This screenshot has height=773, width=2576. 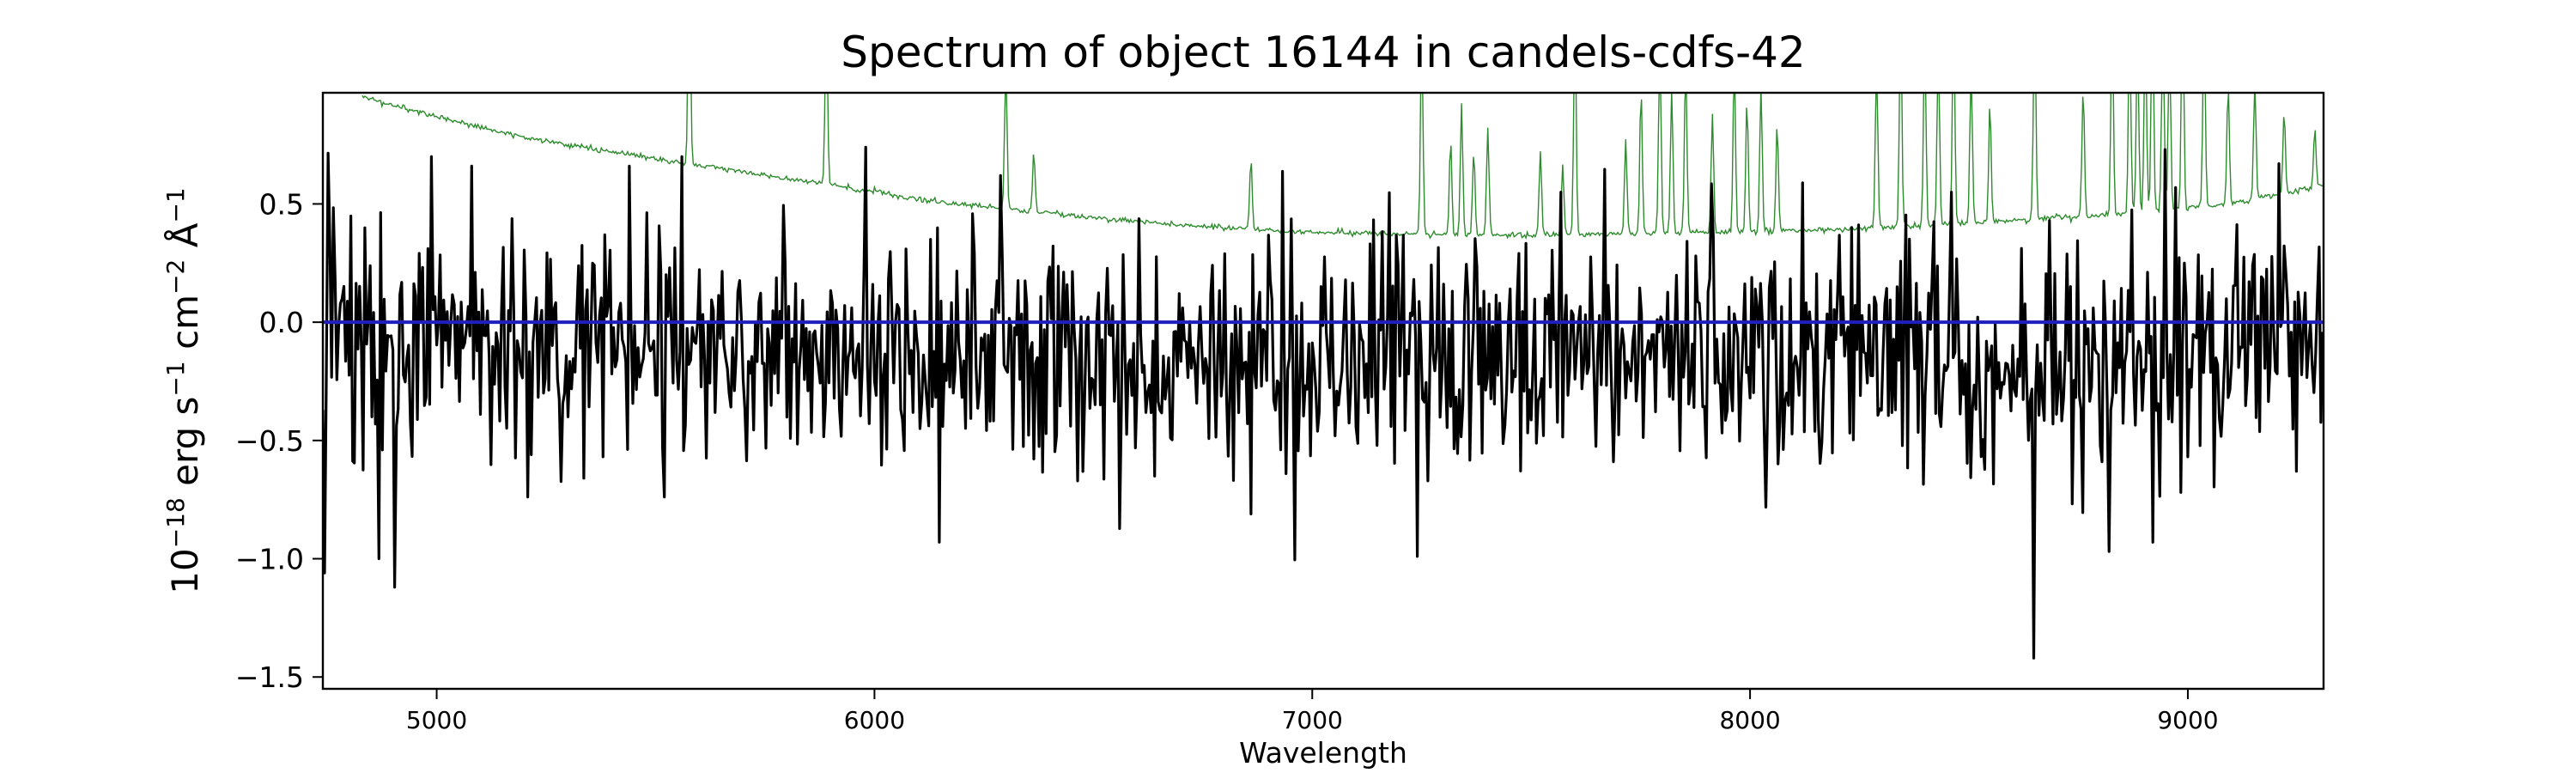 I want to click on x-tick-label: 7000, so click(x=1312, y=720).